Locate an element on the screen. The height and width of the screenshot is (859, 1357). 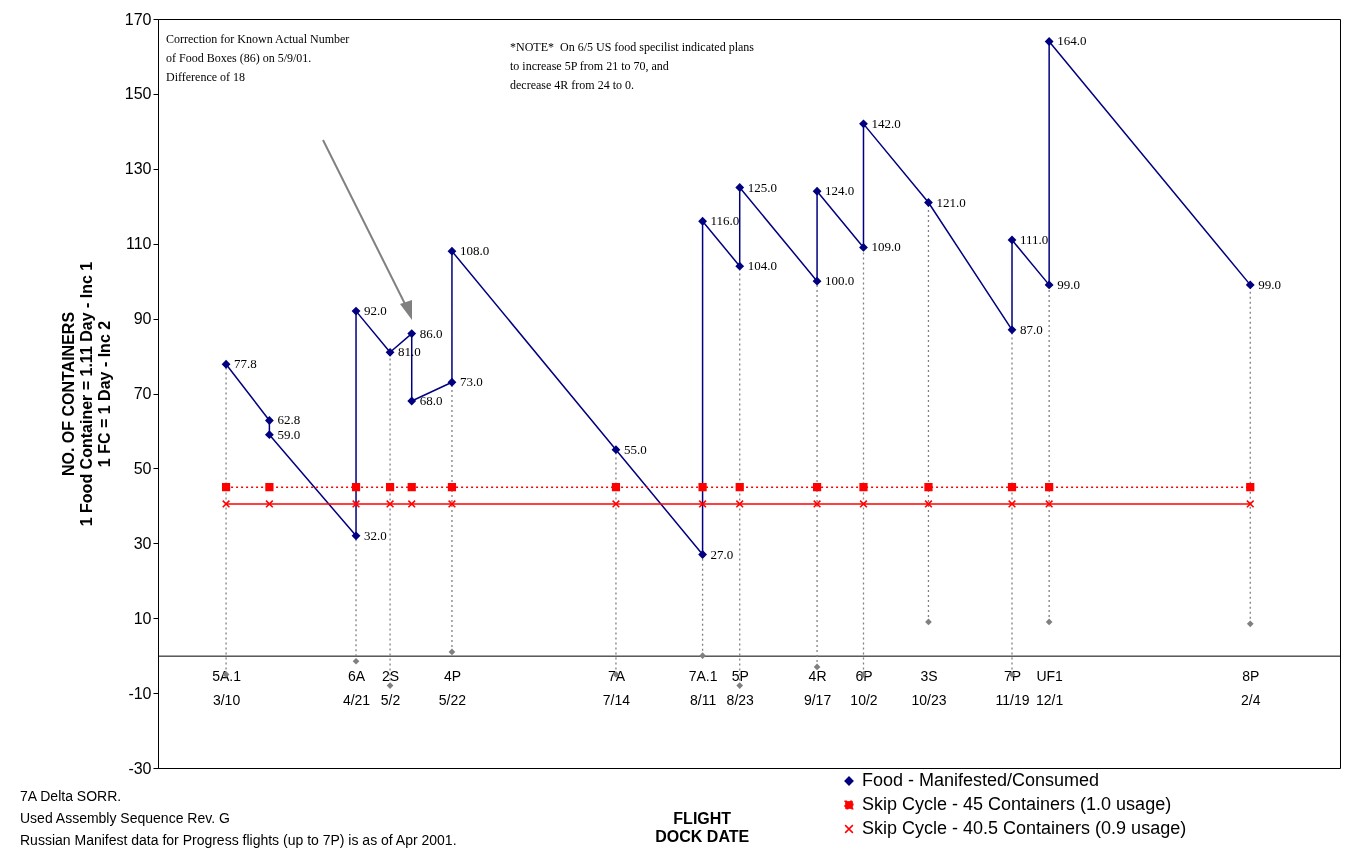
data-label: 73.0 is located at coordinates (471, 382).